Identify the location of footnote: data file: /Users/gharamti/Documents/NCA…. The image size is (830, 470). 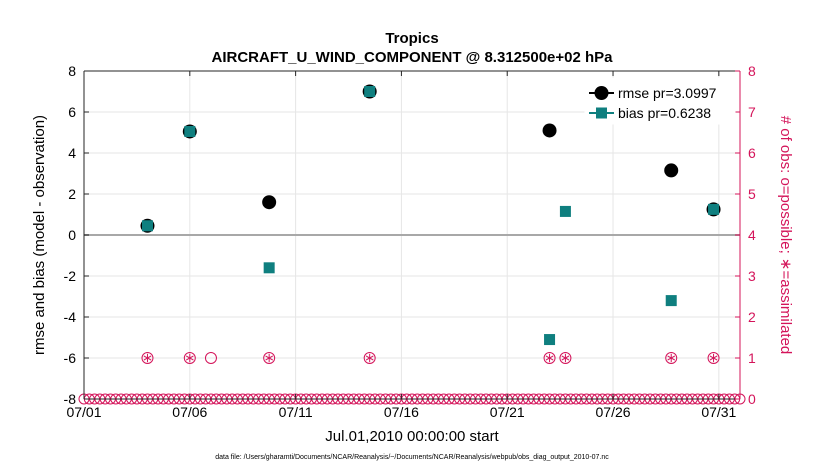
(412, 457).